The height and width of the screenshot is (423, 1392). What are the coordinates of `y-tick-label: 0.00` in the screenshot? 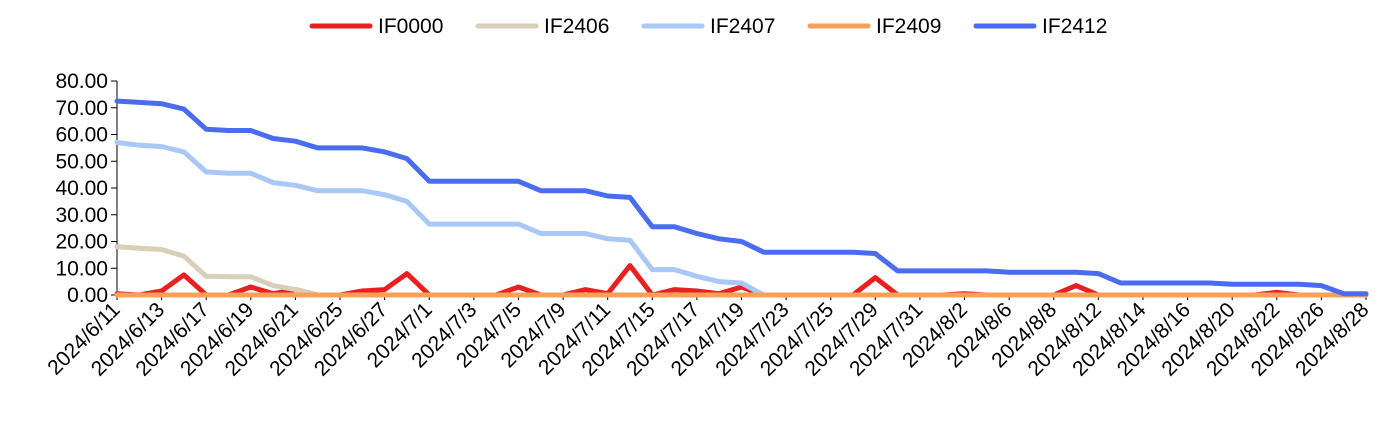 It's located at (87, 295).